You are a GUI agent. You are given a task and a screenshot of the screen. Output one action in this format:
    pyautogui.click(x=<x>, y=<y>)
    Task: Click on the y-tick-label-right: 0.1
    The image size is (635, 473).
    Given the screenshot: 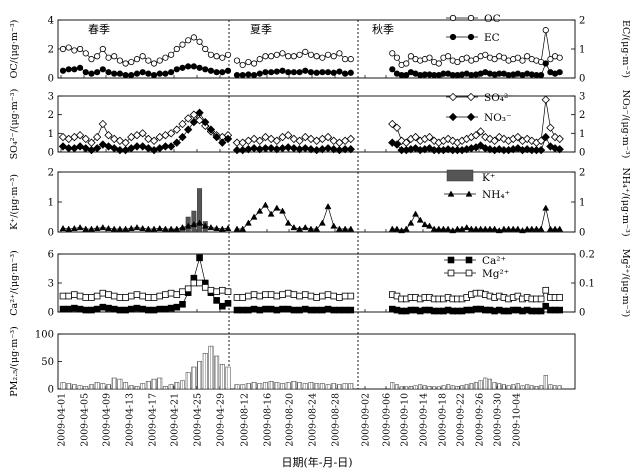 What is the action you would take?
    pyautogui.click(x=587, y=284)
    